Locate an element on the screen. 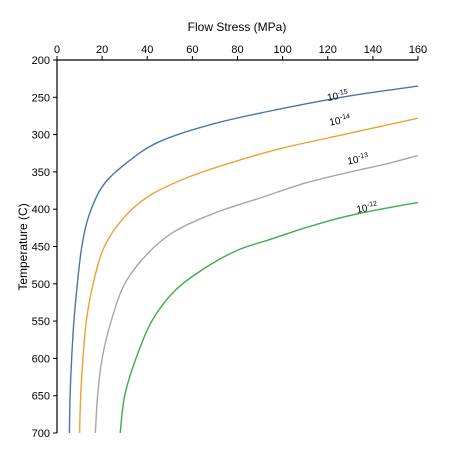 This screenshot has height=456, width=456. curve-labels: 10-15 10-14 10-13 10-12 is located at coordinates (352, 152).